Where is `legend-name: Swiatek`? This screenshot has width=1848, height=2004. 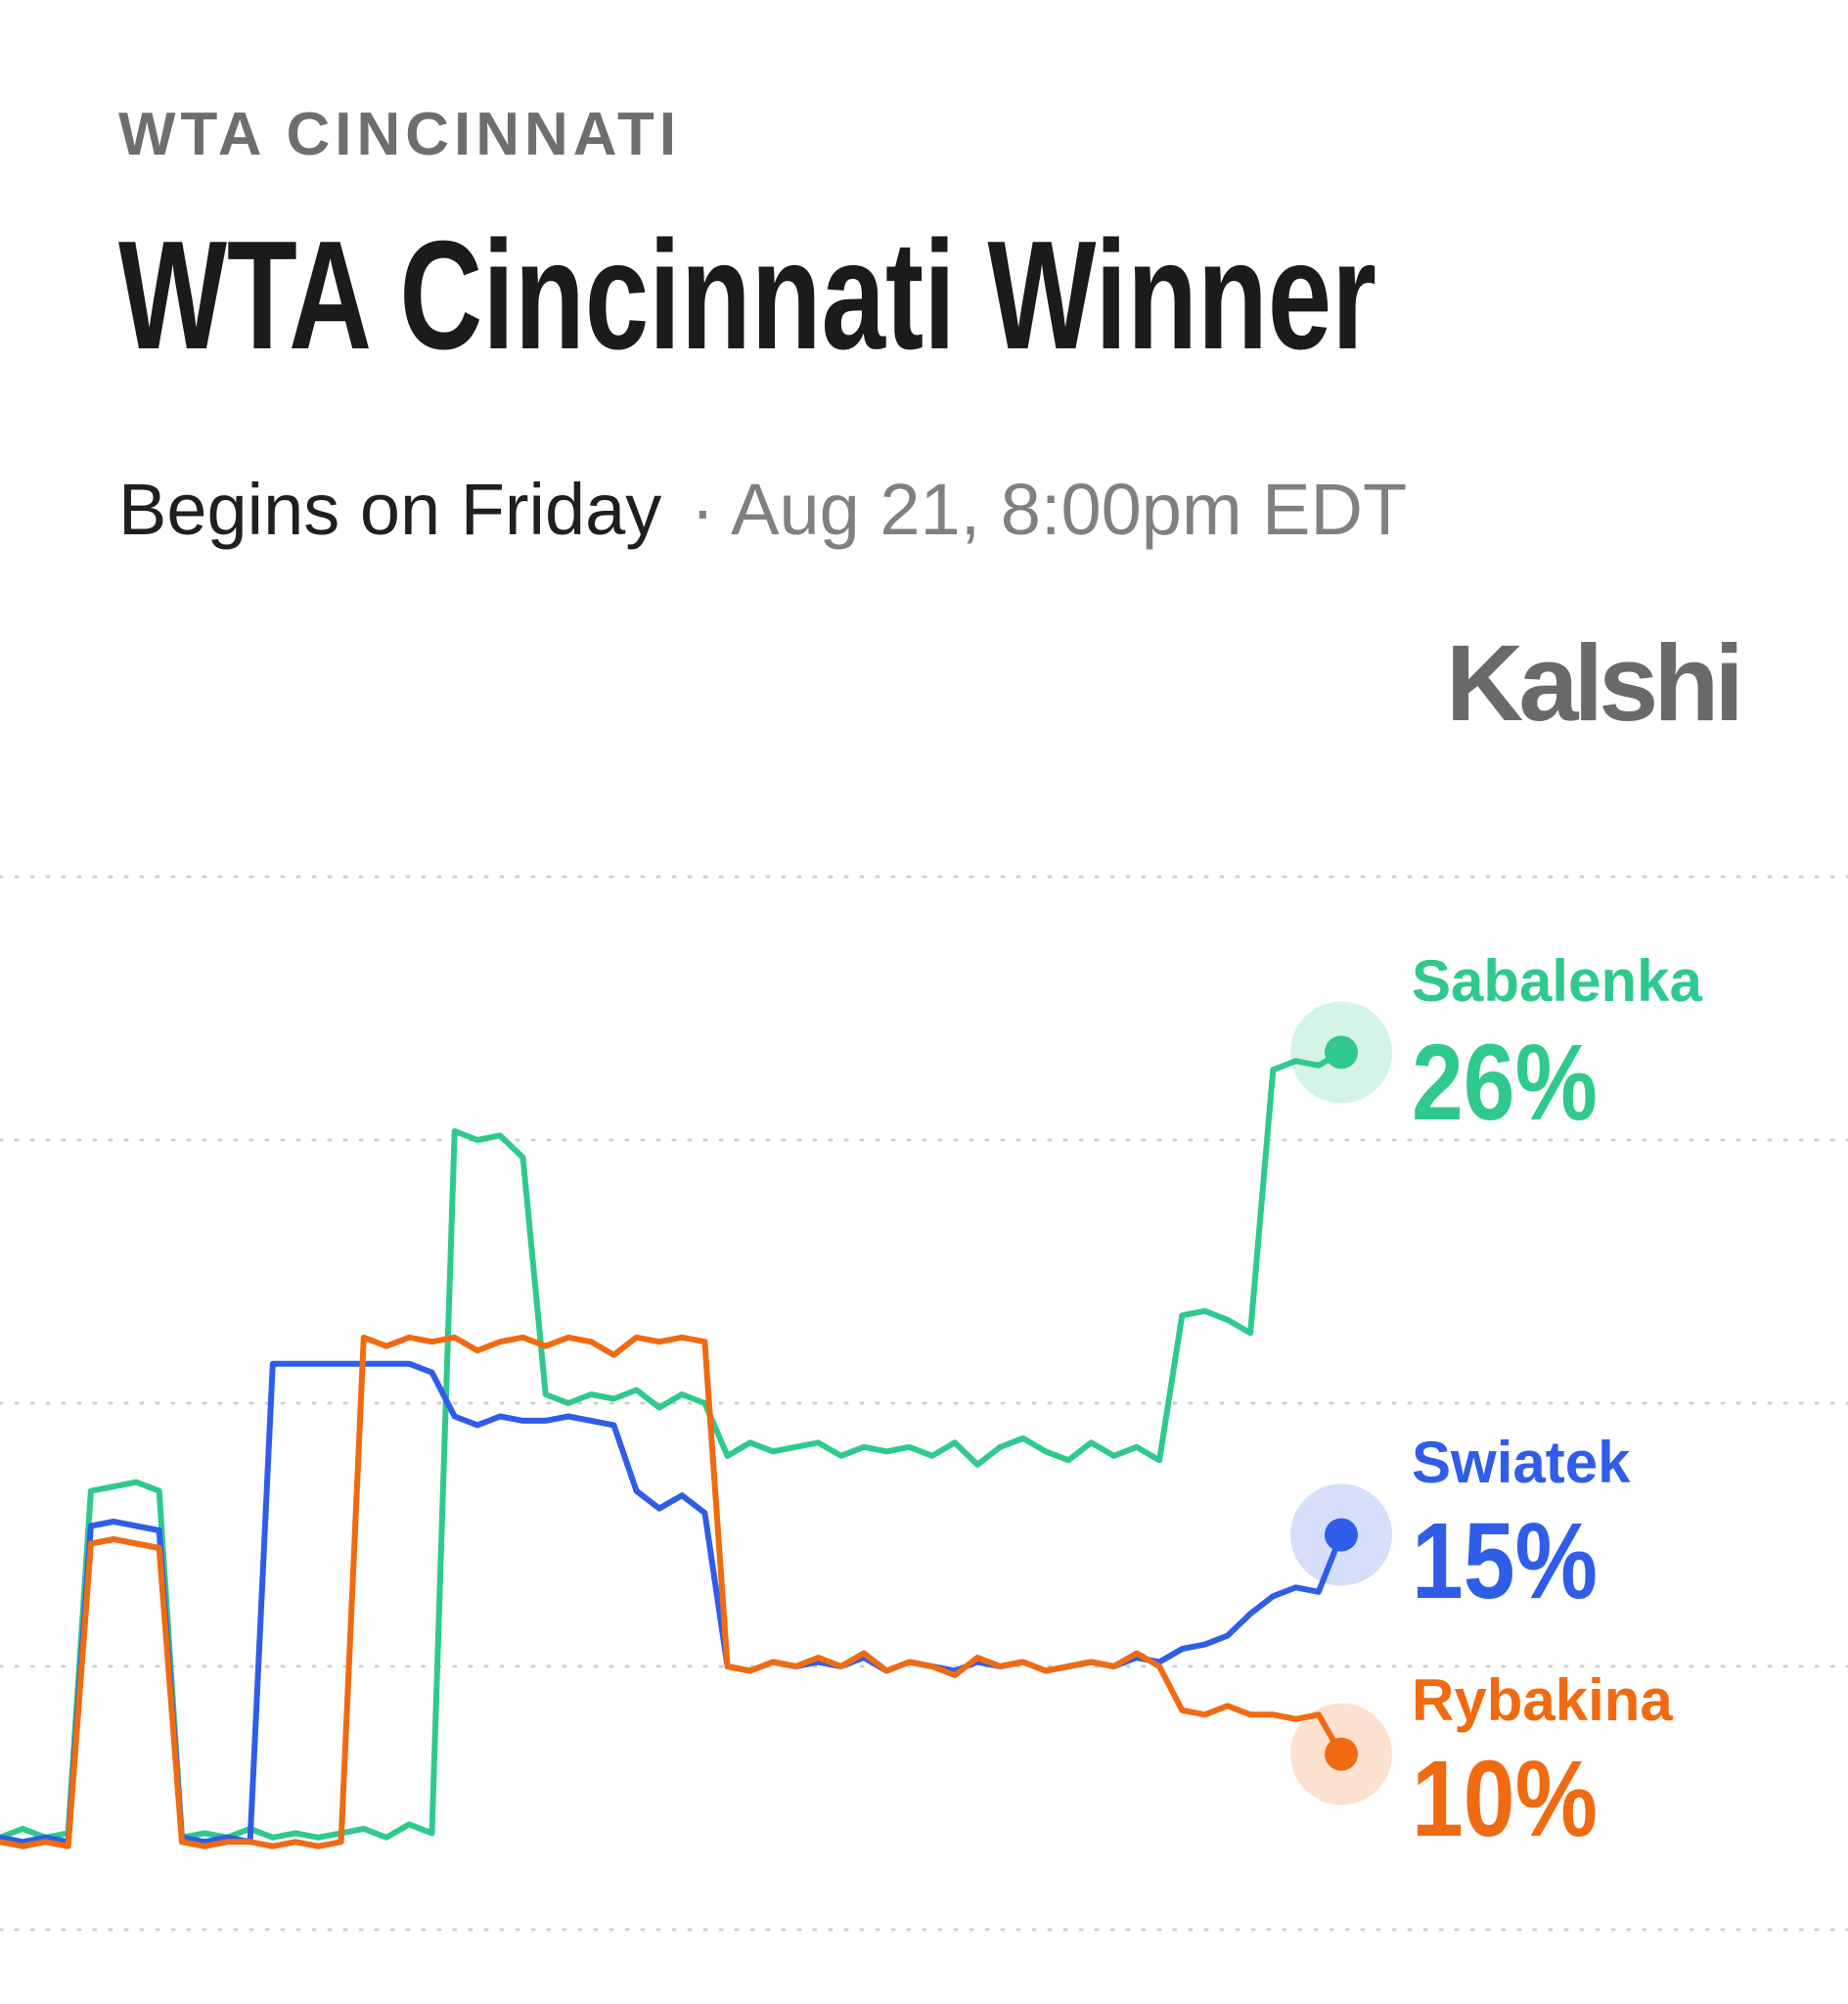 legend-name: Swiatek is located at coordinates (1521, 1462).